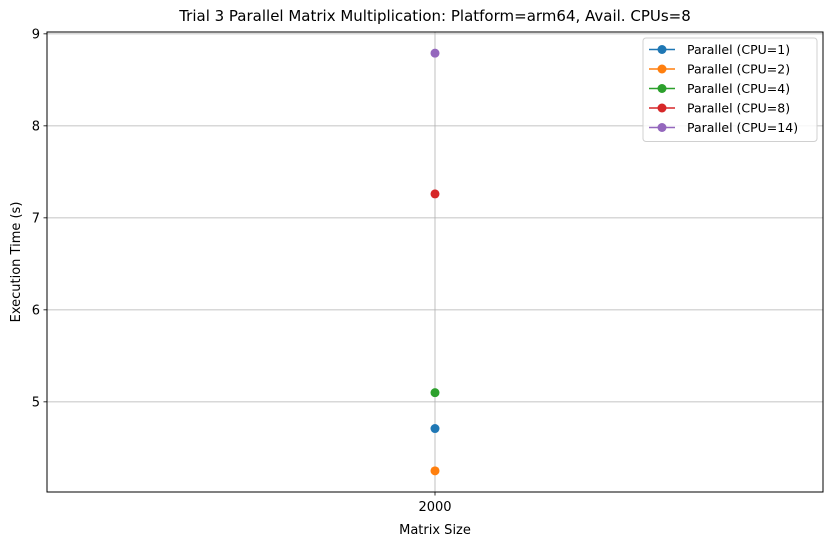 The height and width of the screenshot is (545, 833). What do you see at coordinates (36, 126) in the screenshot?
I see `y-tick-label: 8` at bounding box center [36, 126].